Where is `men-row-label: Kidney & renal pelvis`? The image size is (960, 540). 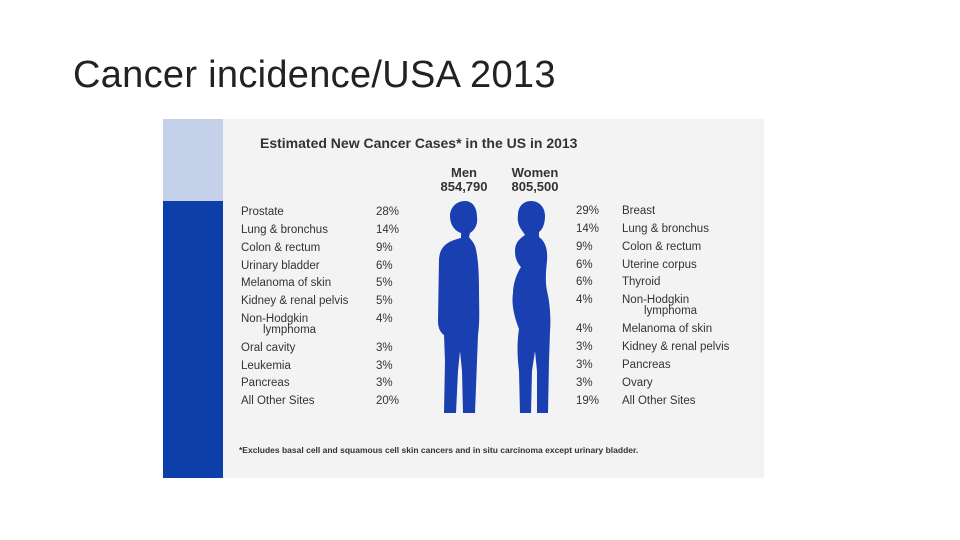
men-row-label: Kidney & renal pelvis is located at coordinates (295, 301).